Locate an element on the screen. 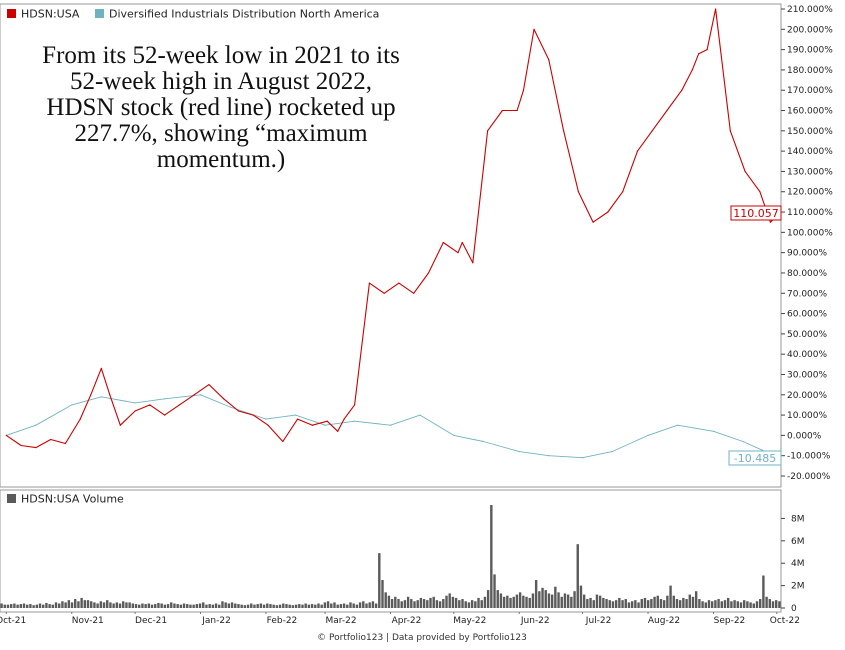 This screenshot has width=845, height=650. legend-swatch-industry is located at coordinates (99, 13).